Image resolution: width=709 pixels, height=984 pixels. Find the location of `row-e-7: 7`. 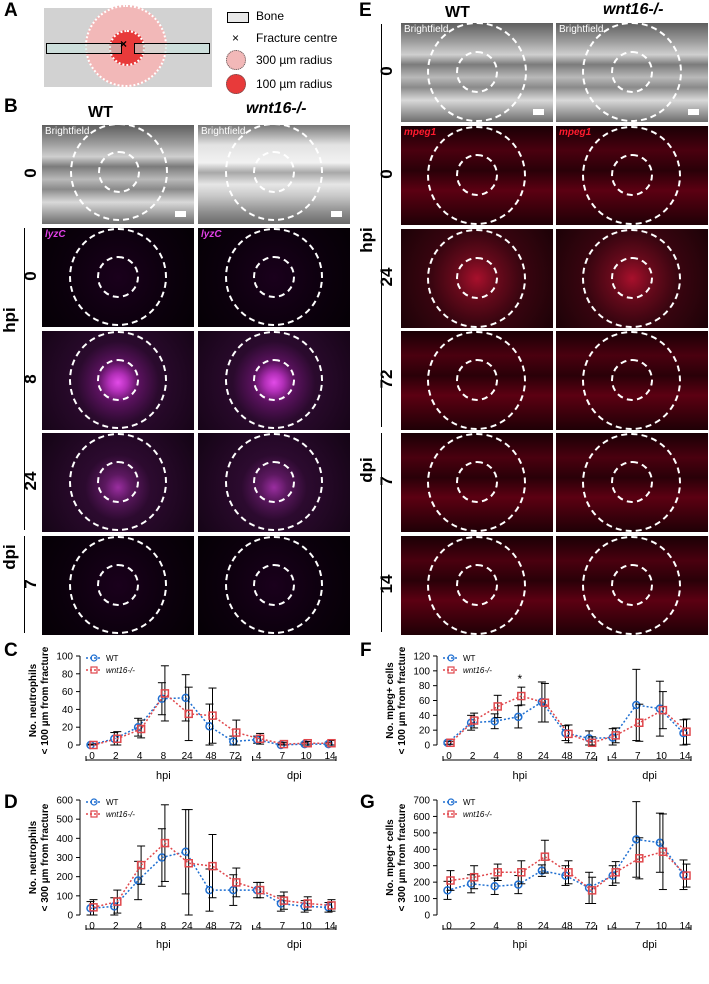

row-e-7: 7 is located at coordinates (386, 481).